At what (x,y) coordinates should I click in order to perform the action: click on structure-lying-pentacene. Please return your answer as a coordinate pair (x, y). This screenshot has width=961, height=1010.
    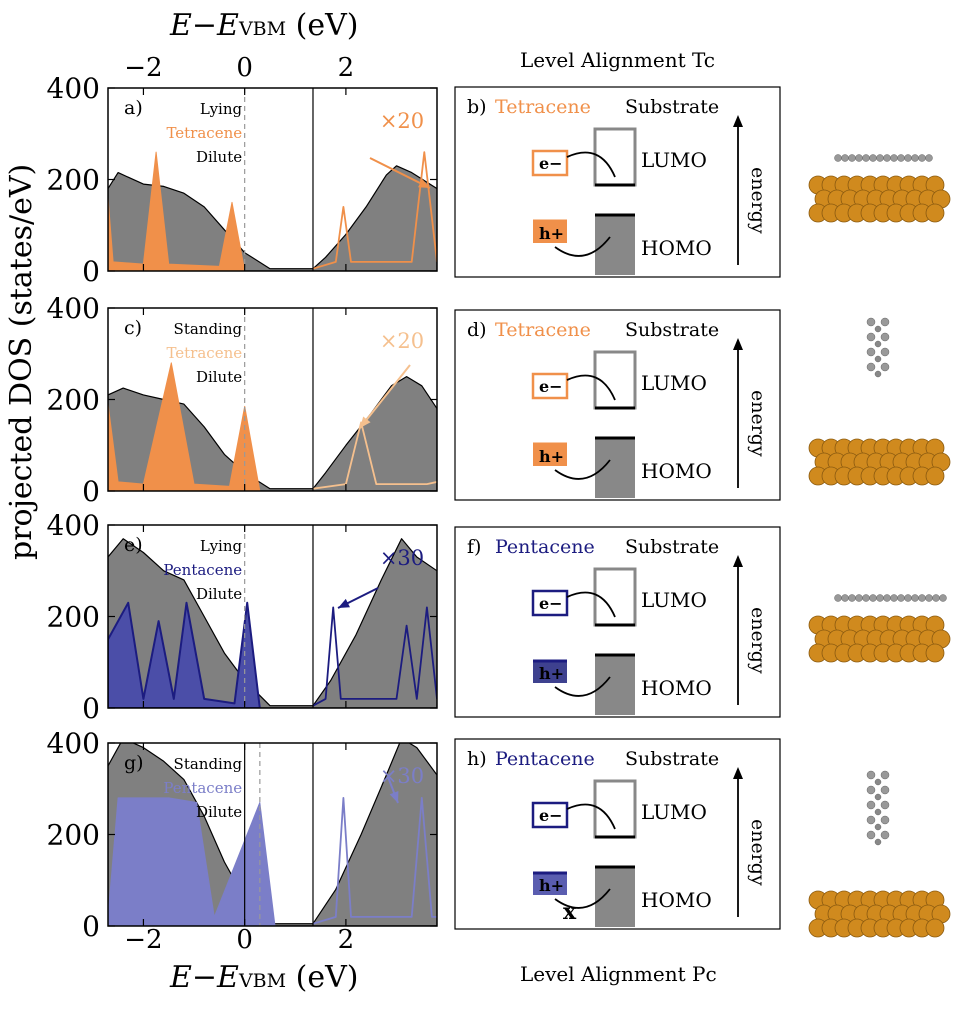
    Looking at the image, I should click on (879, 628).